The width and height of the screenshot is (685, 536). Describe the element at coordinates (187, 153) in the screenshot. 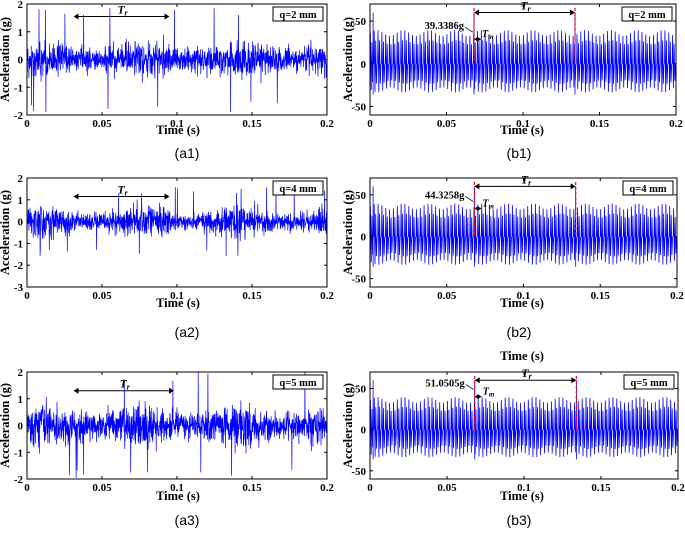

I see `panel-caption: (a1)` at that location.